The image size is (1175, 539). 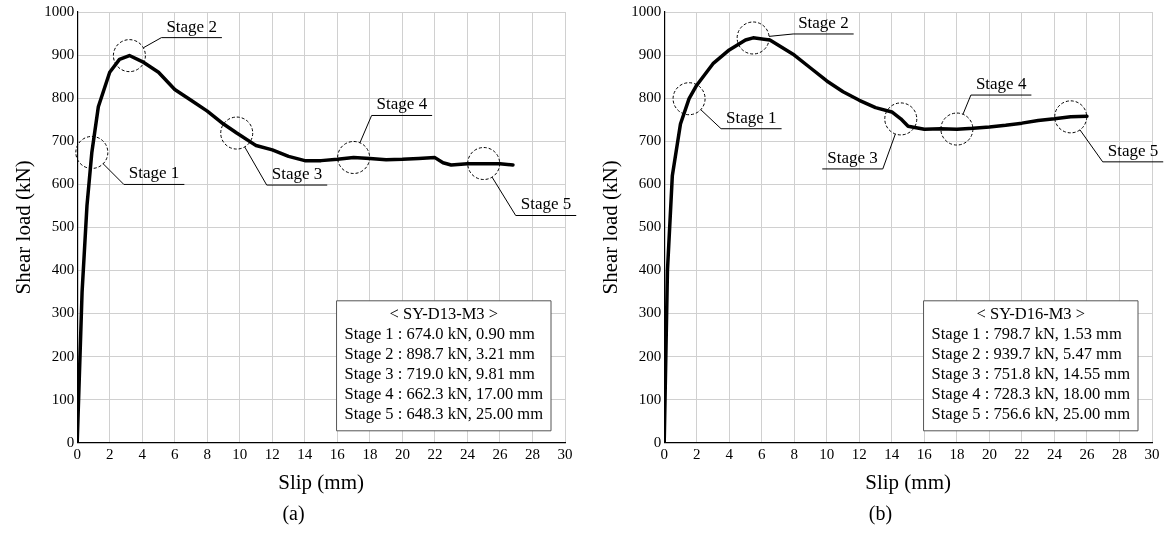 I want to click on text: (b), so click(x=880, y=513).